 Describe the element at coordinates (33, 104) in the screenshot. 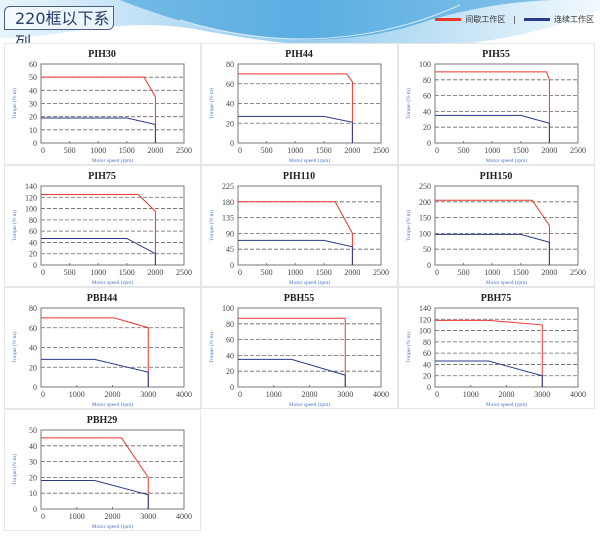

I see `y-tick-label: 30` at that location.